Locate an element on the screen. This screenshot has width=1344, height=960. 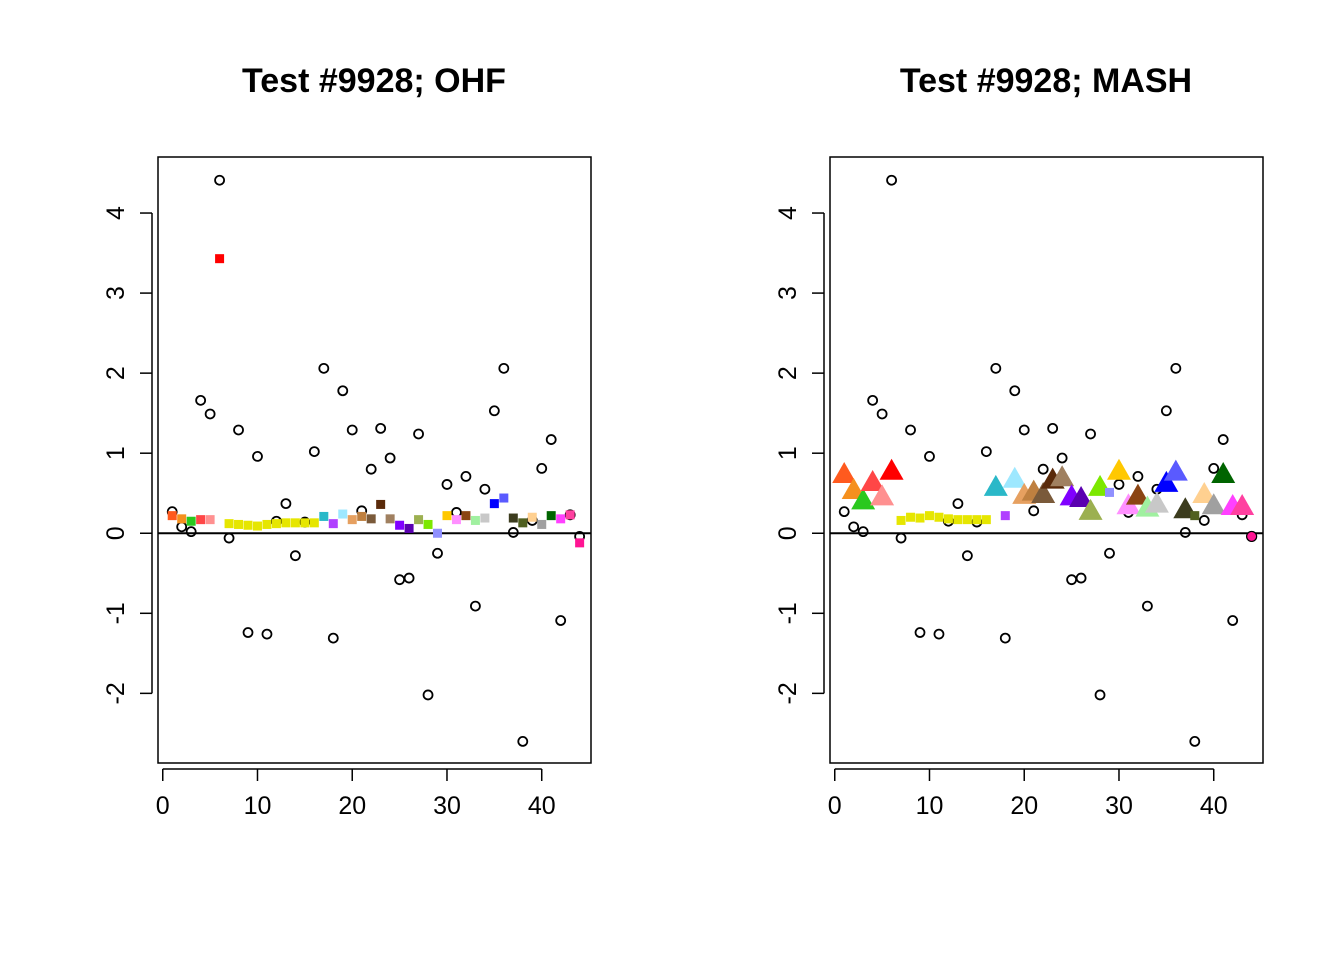
ohf-x-tick-label: 40 is located at coordinates (542, 806).